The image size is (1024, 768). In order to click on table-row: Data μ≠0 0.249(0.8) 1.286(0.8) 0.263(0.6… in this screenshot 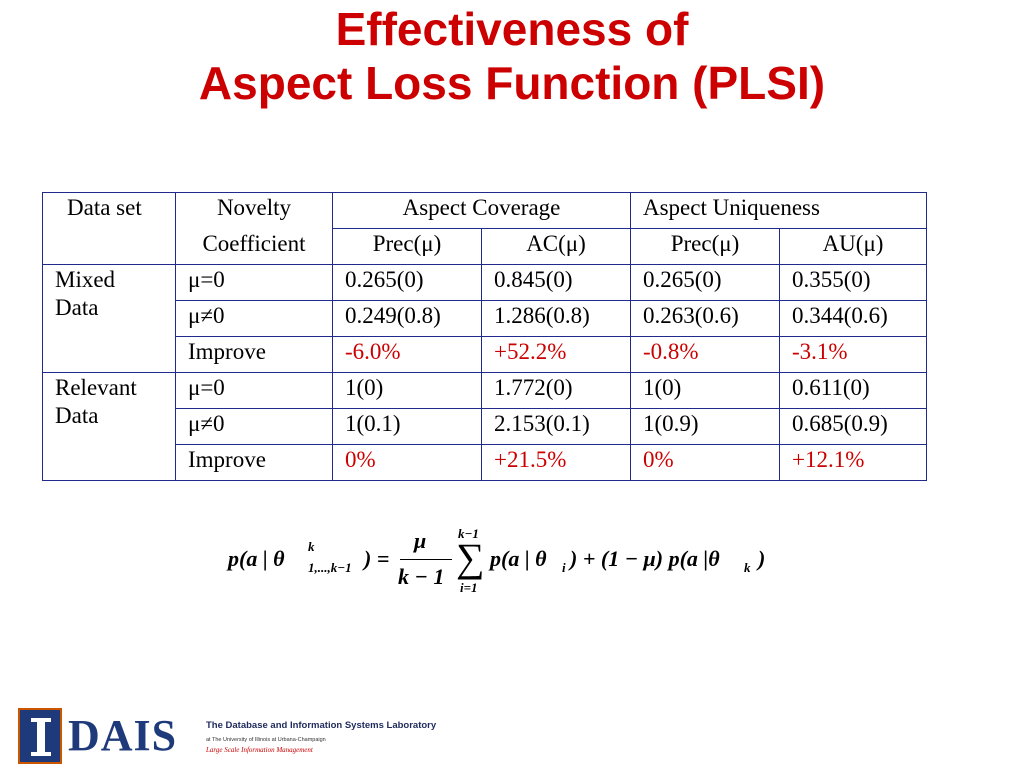, I will do `click(484, 314)`.